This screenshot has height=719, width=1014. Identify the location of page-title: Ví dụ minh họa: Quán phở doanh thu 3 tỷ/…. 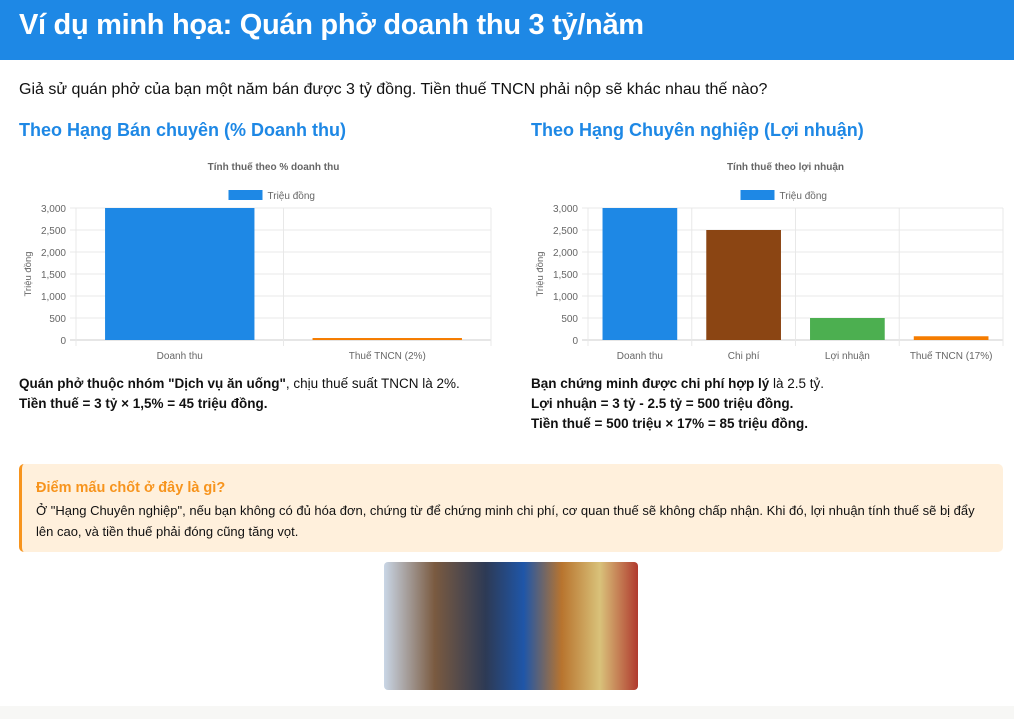
(331, 25).